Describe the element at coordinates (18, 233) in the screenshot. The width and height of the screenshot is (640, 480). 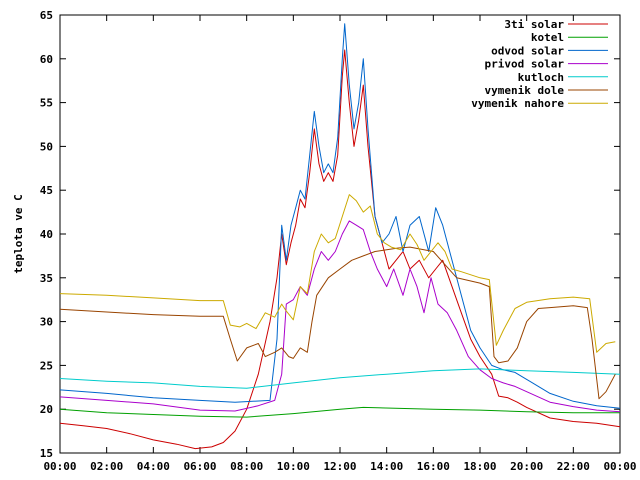
I see `y-axis-title: teplota ve C` at that location.